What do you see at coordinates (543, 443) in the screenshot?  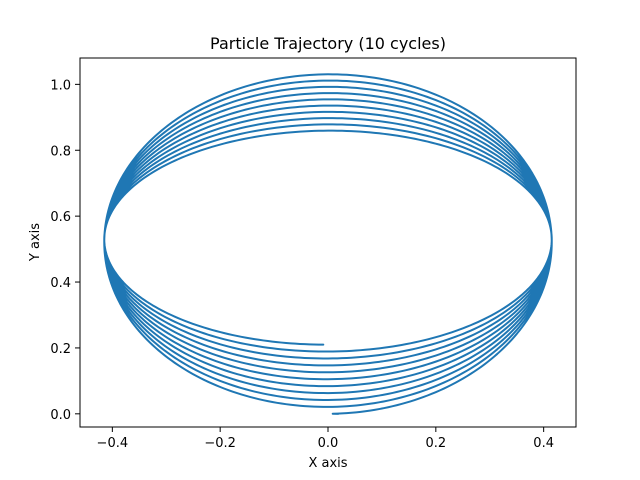 I see `x-tick-label: 0.4` at bounding box center [543, 443].